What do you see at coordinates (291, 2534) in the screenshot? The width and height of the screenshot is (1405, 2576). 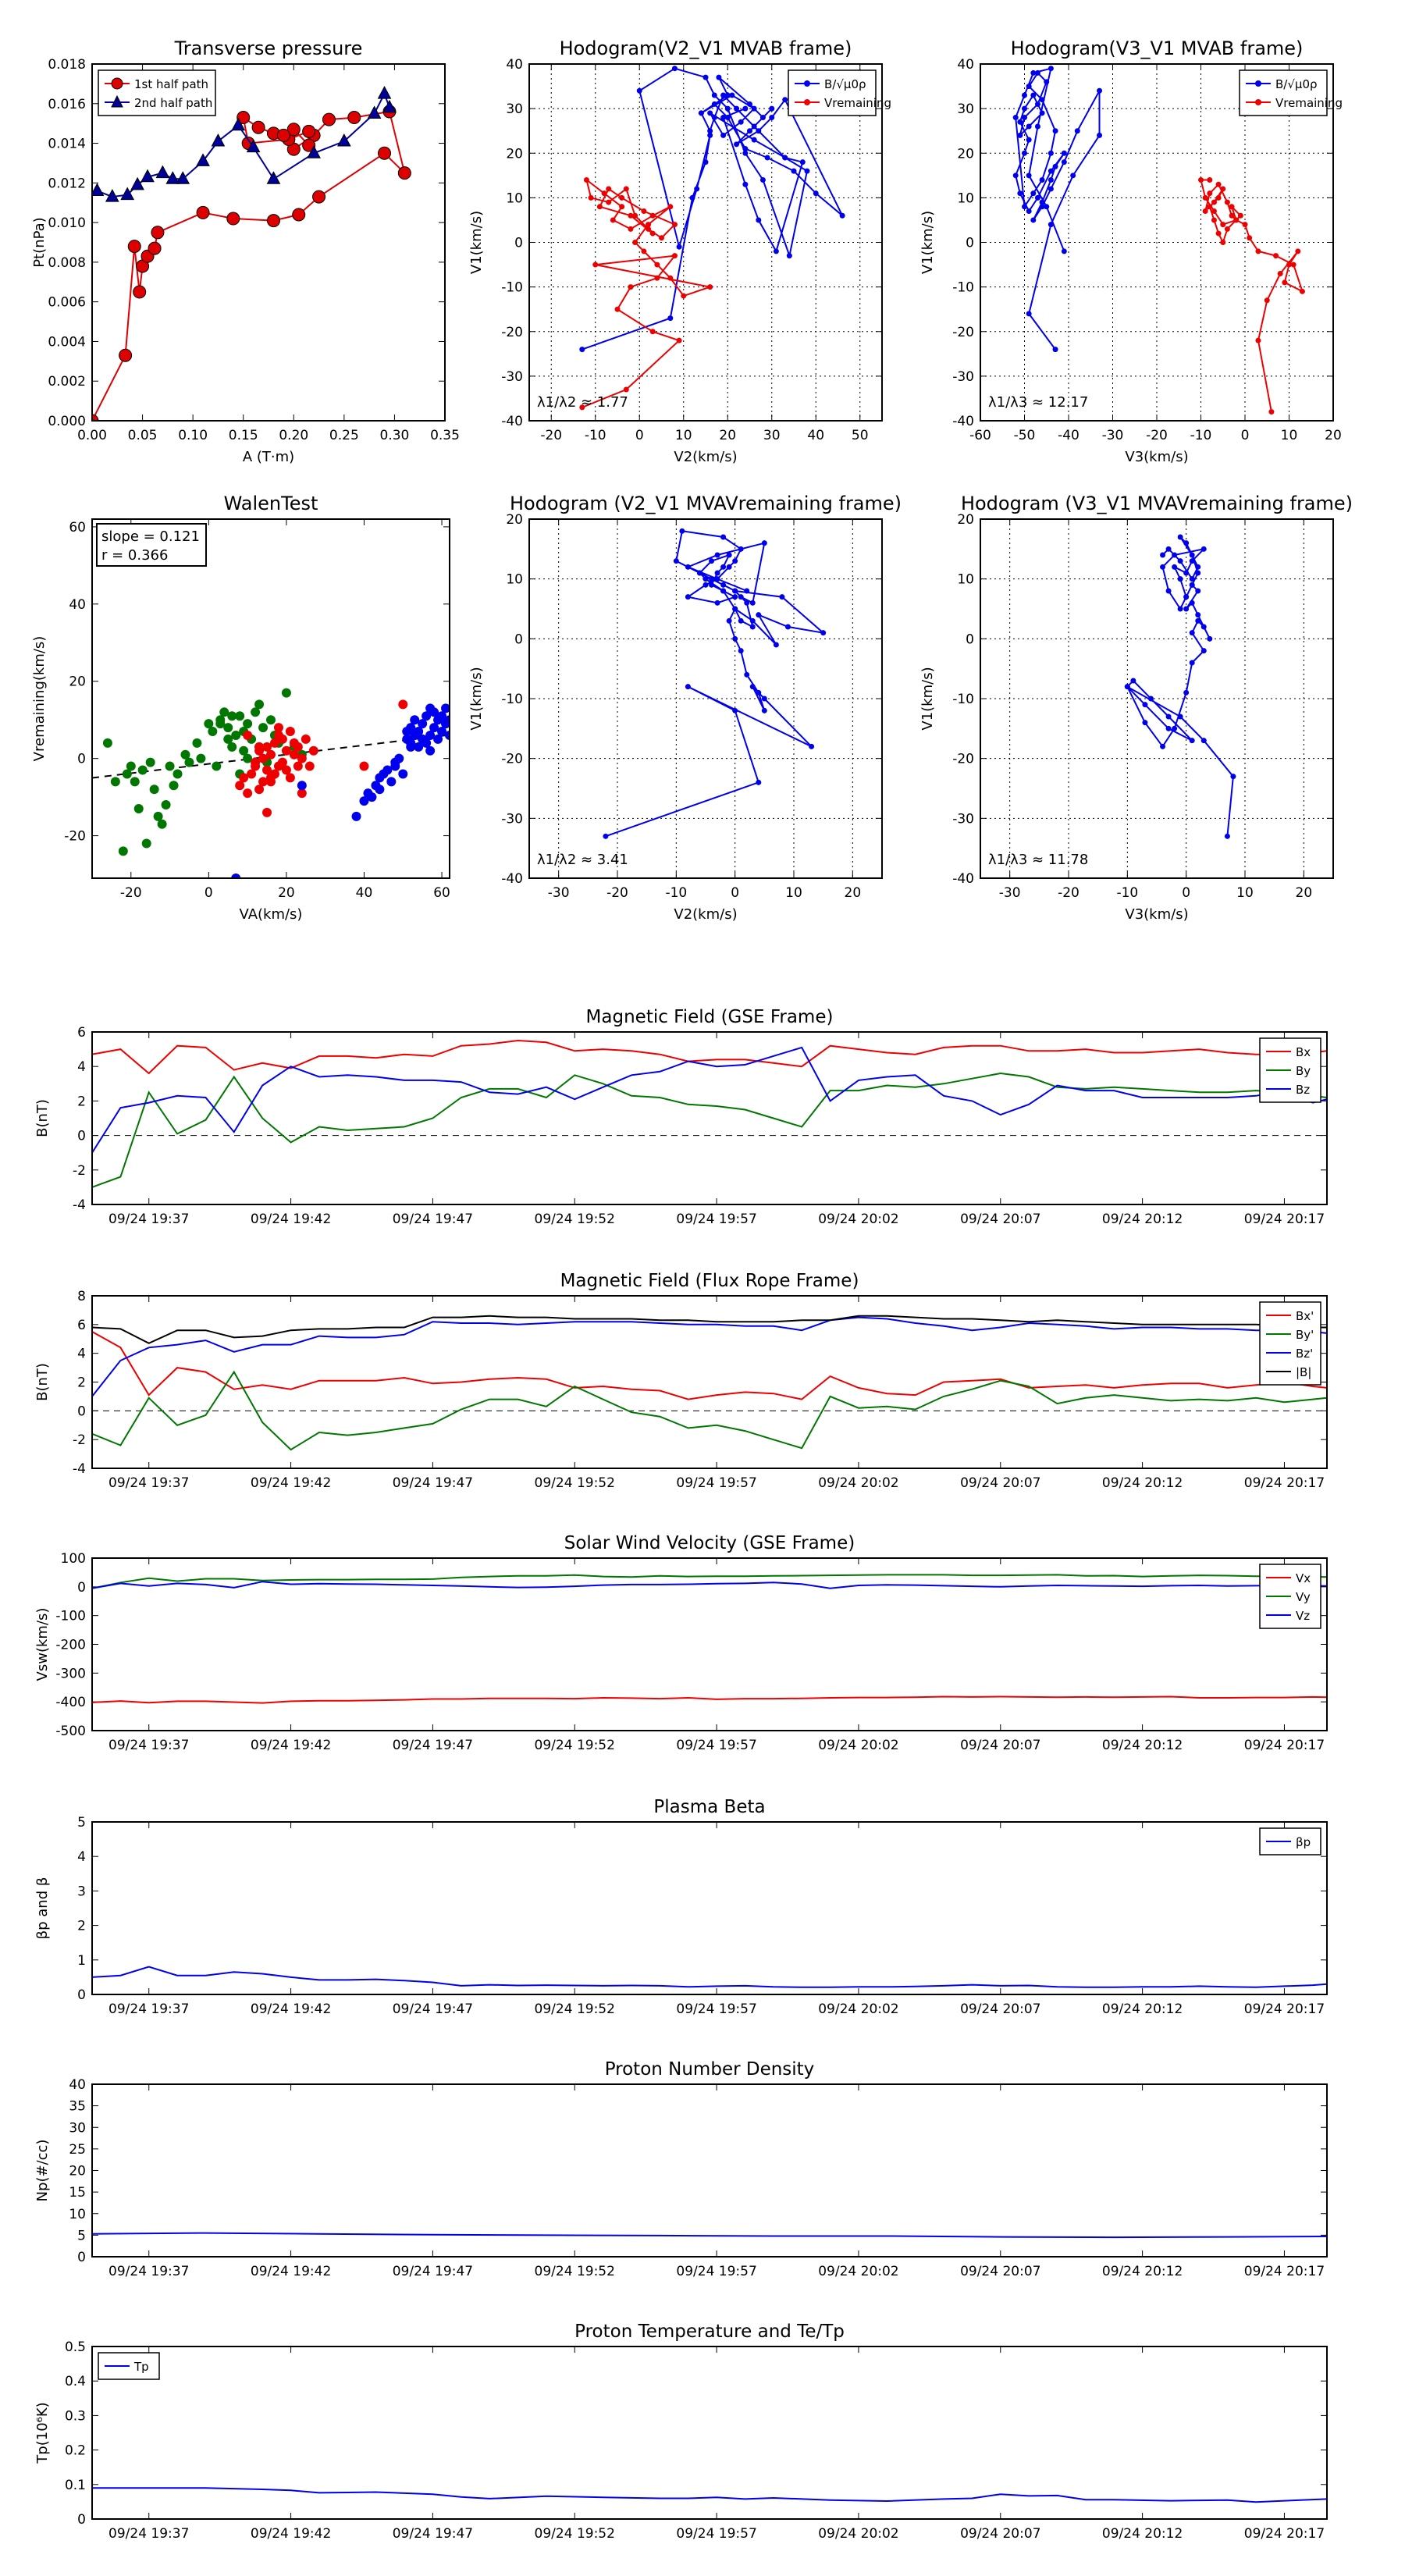 I see `x-tick-label: 09/24 19:42` at bounding box center [291, 2534].